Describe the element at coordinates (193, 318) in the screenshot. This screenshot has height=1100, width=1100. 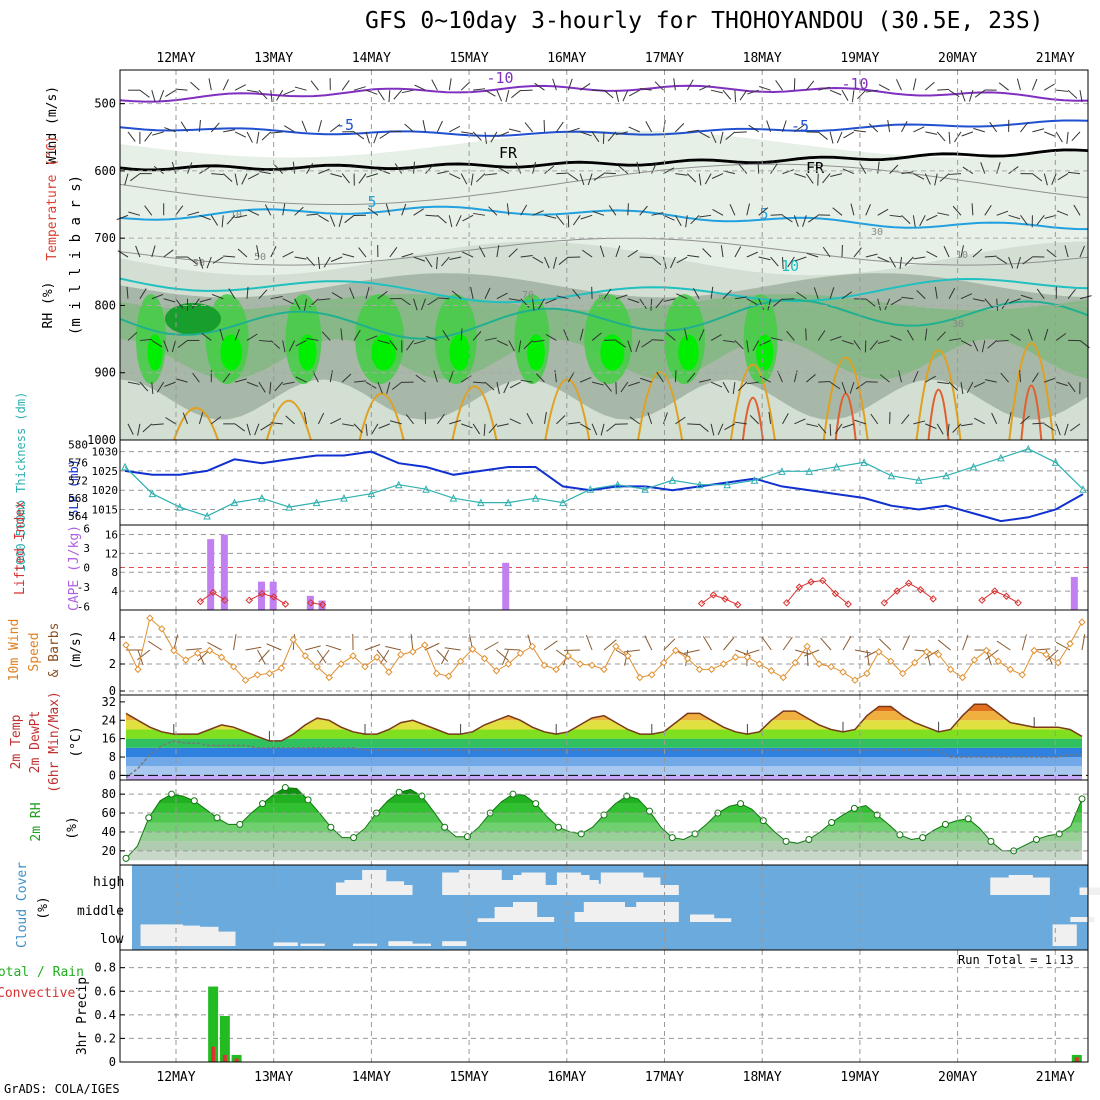
I see `rh-cell-dark` at that location.